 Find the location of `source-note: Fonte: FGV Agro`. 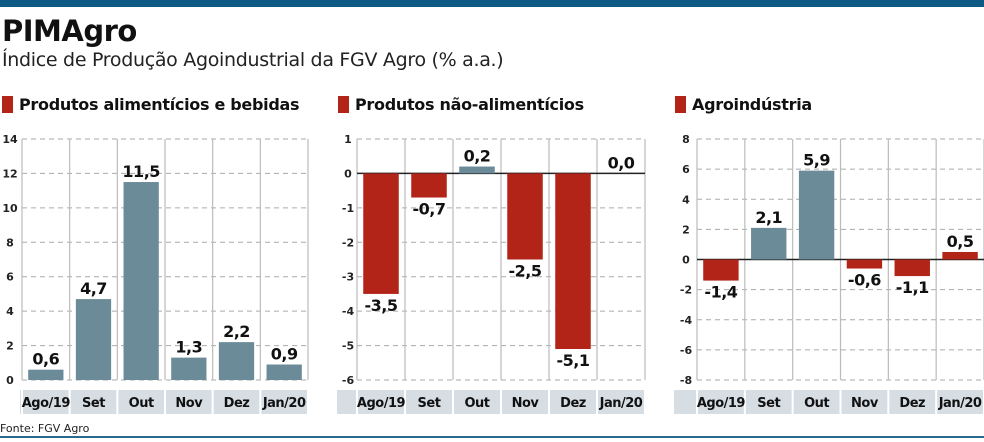

source-note: Fonte: FGV Agro is located at coordinates (45, 428).